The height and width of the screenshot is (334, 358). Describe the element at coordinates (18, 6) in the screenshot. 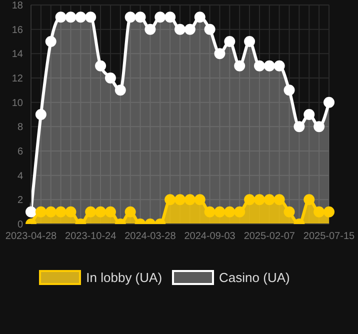

I see `y-tick-label: 18` at that location.